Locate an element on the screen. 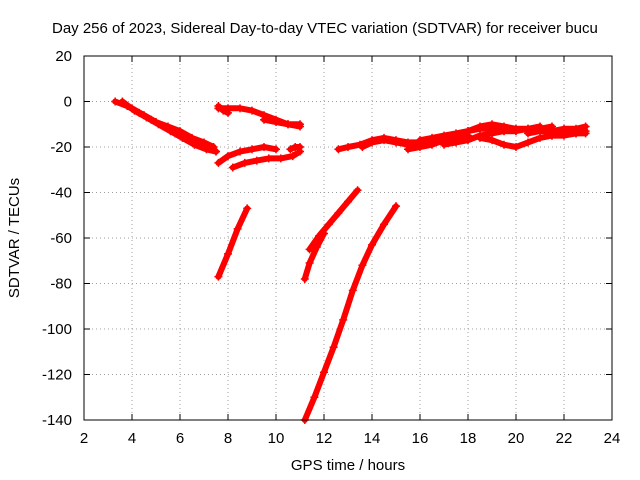 The width and height of the screenshot is (640, 480). y-axis-title: SDTVAR / TECUs is located at coordinates (14, 238).